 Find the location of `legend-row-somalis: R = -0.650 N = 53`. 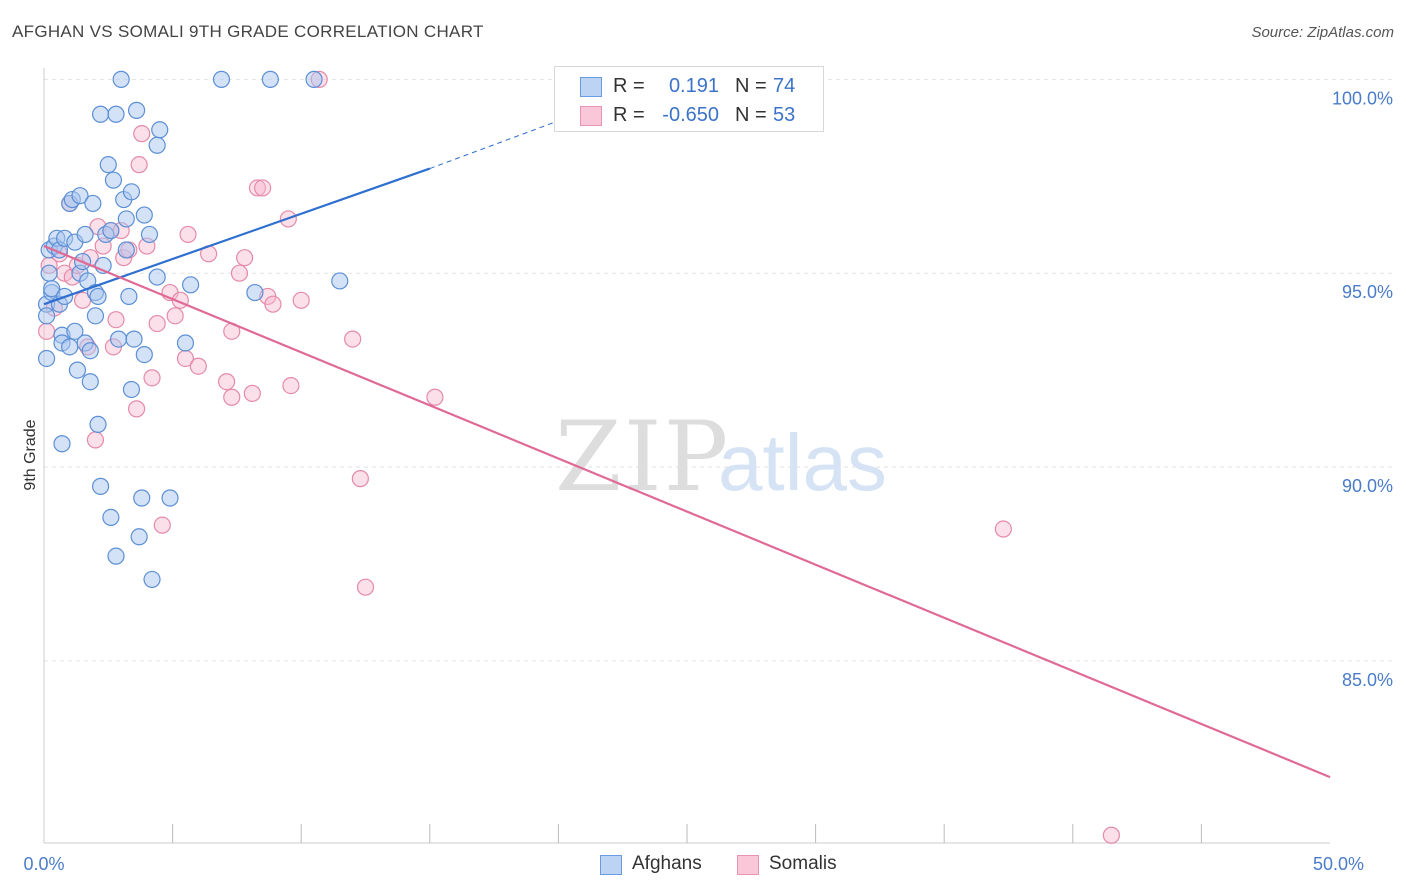

legend-row-somalis: R = -0.650 N = 53 is located at coordinates (689, 115).